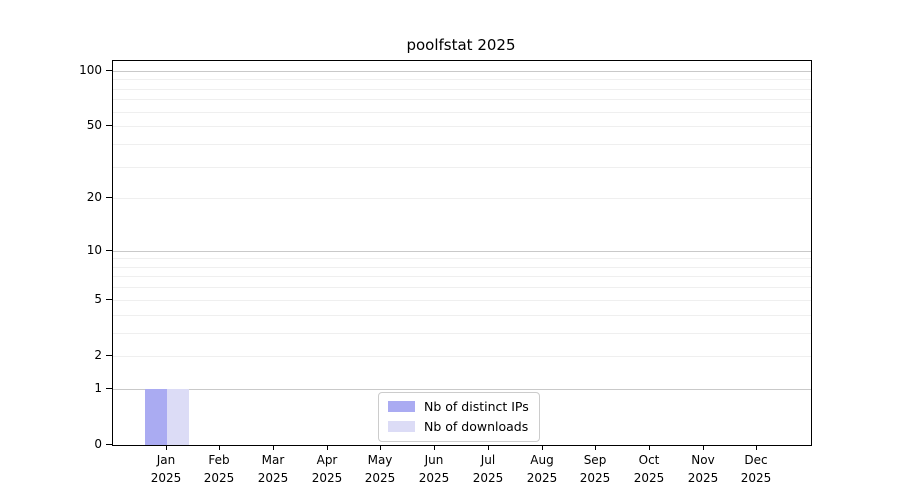  I want to click on x-tick-label-feb: Feb 2025, so click(219, 469).